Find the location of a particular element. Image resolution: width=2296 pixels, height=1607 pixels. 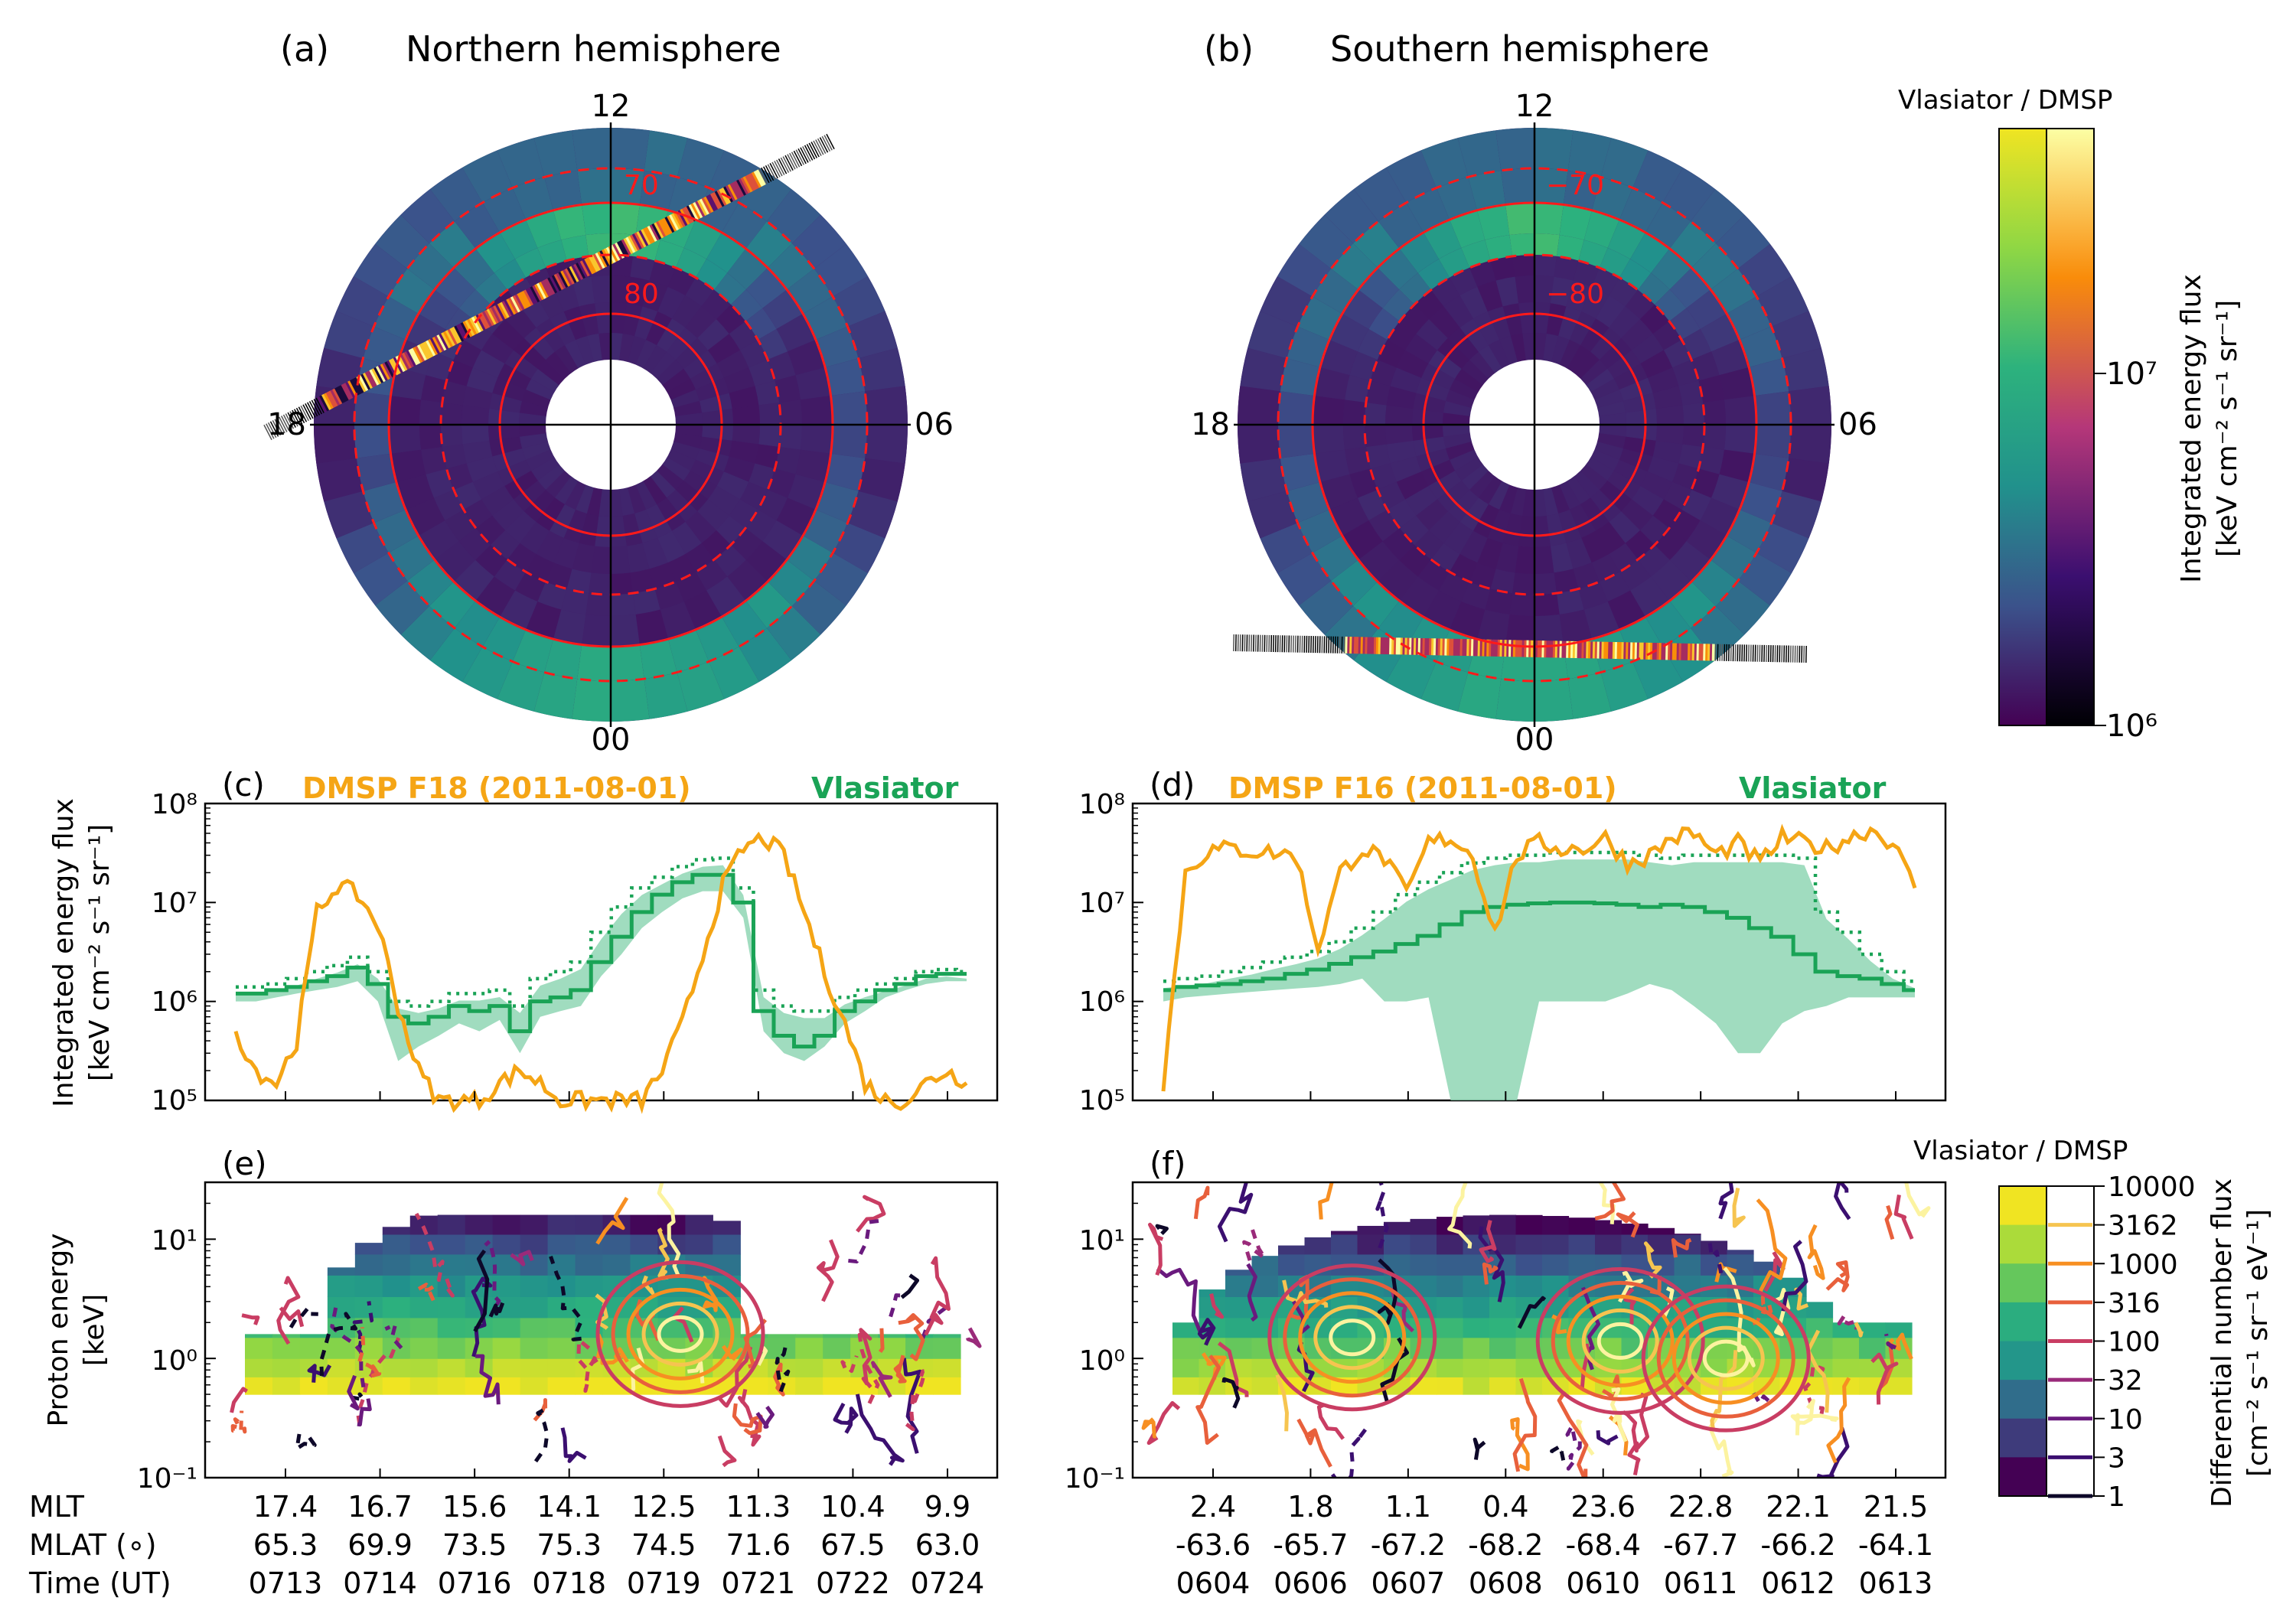

mlt-label-18-south: 18 is located at coordinates (1210, 424).